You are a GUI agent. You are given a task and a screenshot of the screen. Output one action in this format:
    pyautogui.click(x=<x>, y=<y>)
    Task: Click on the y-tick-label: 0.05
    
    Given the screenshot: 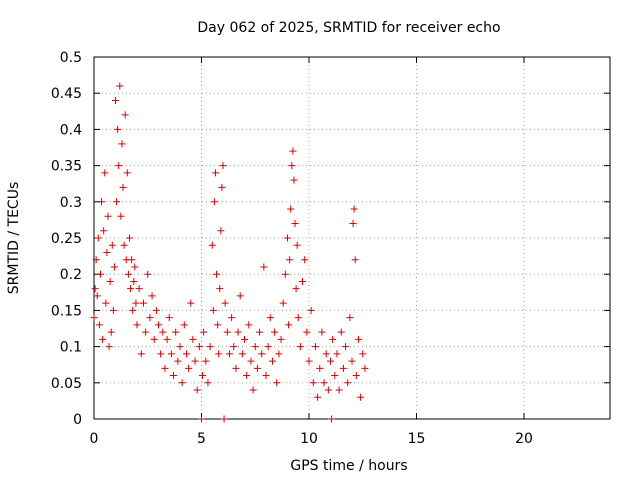 What is the action you would take?
    pyautogui.click(x=66, y=384)
    